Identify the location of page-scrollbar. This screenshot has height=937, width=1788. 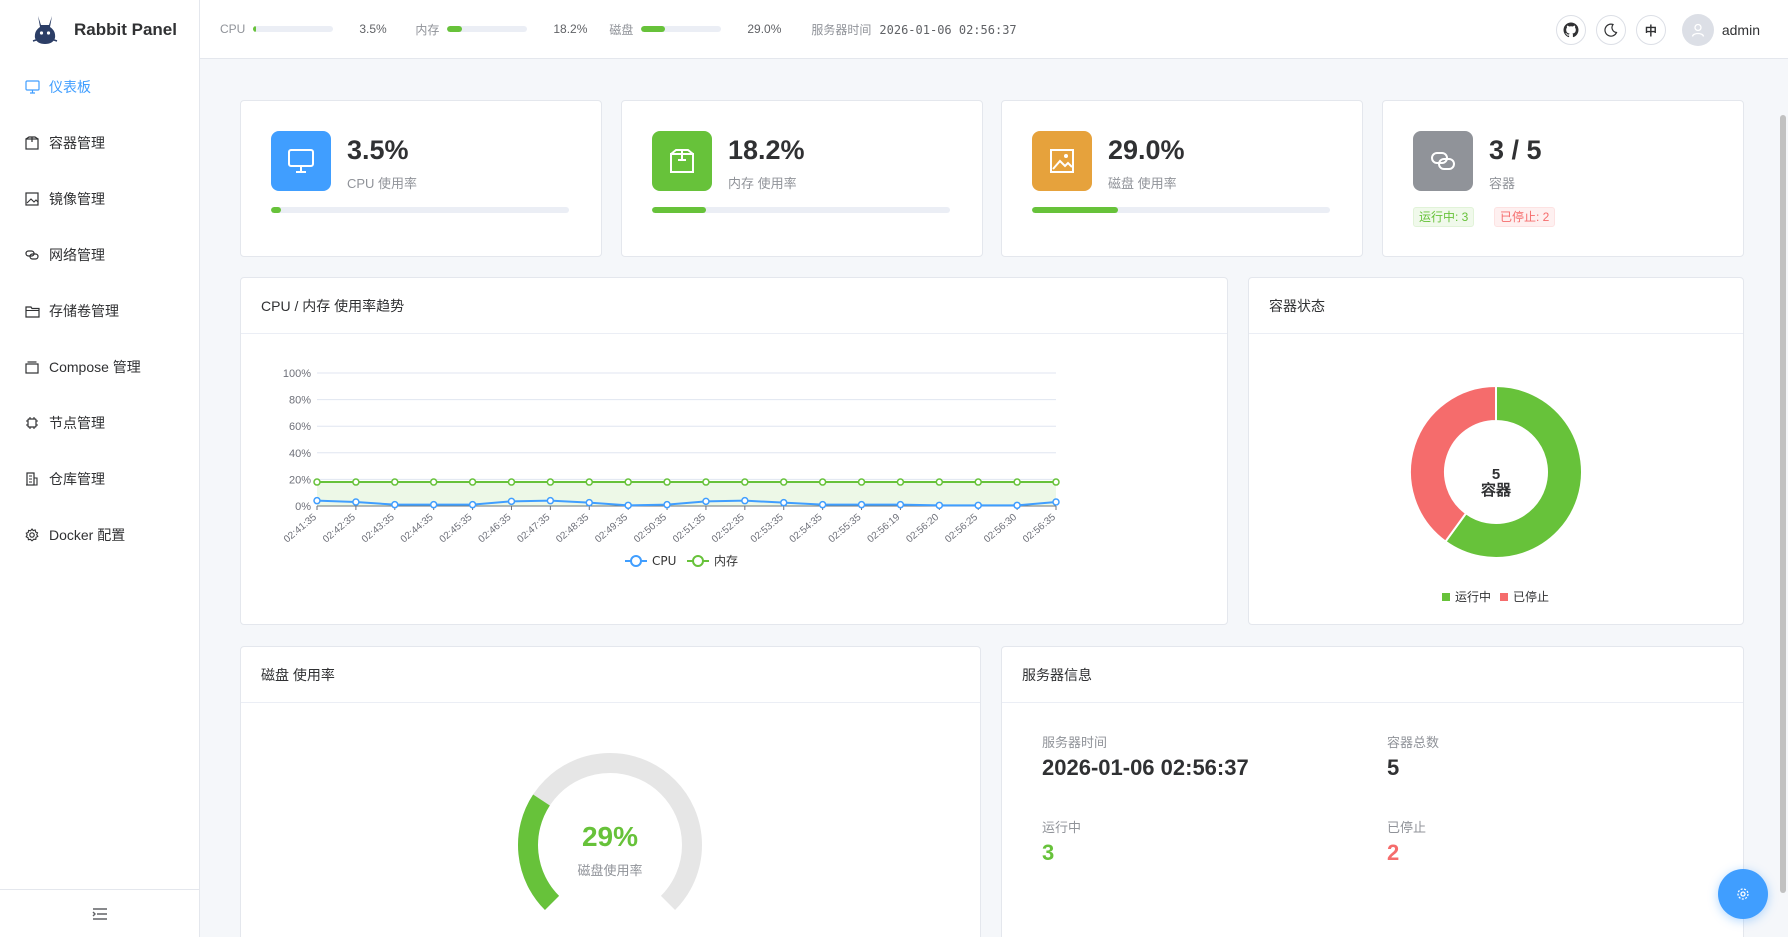
(1783, 504).